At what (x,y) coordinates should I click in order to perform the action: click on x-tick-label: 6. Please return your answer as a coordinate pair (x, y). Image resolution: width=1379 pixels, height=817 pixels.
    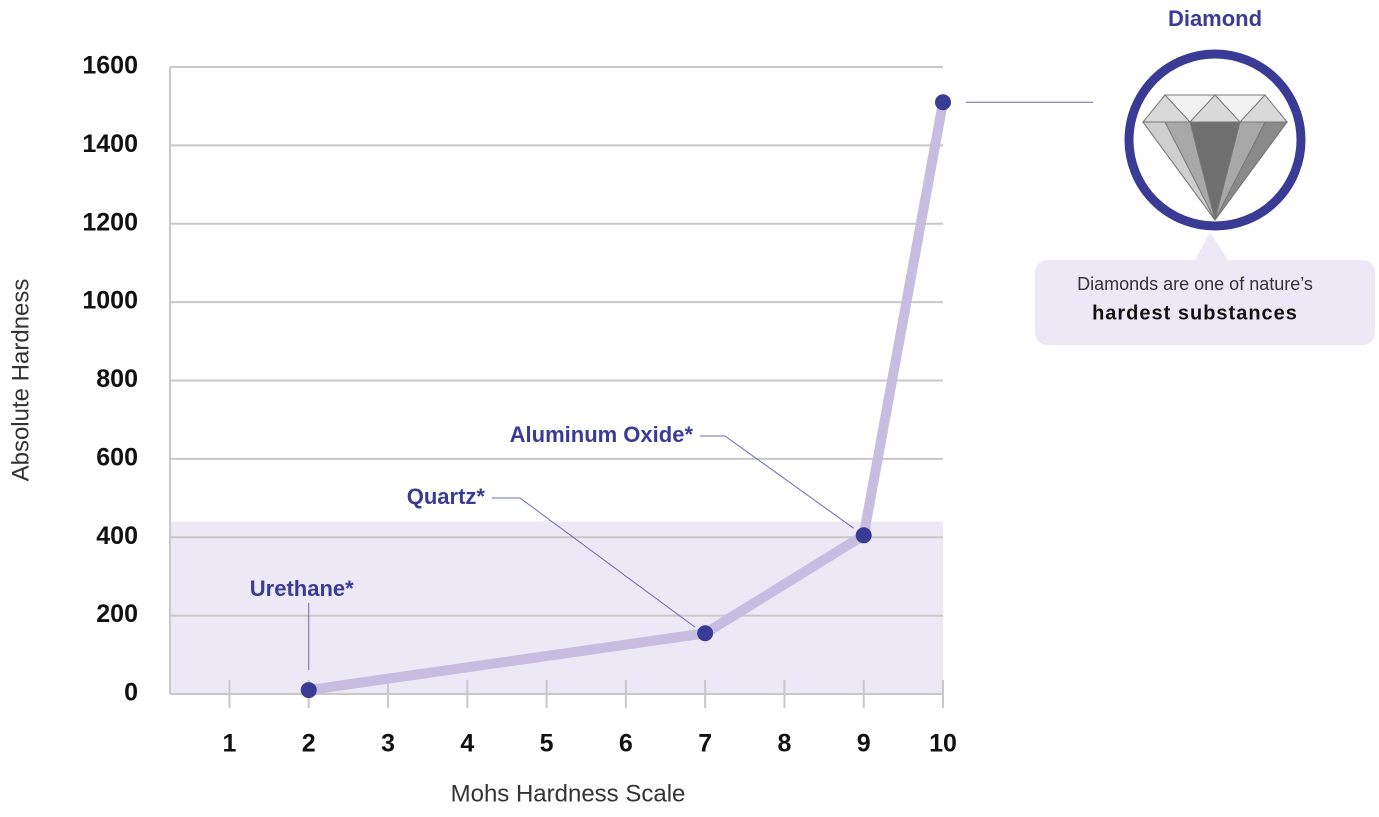
    Looking at the image, I should click on (626, 744).